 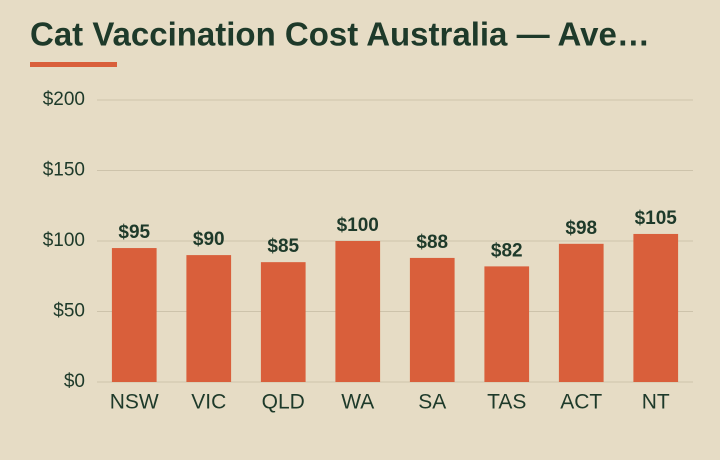 What do you see at coordinates (64, 170) in the screenshot?
I see `y-tick-label: $150` at bounding box center [64, 170].